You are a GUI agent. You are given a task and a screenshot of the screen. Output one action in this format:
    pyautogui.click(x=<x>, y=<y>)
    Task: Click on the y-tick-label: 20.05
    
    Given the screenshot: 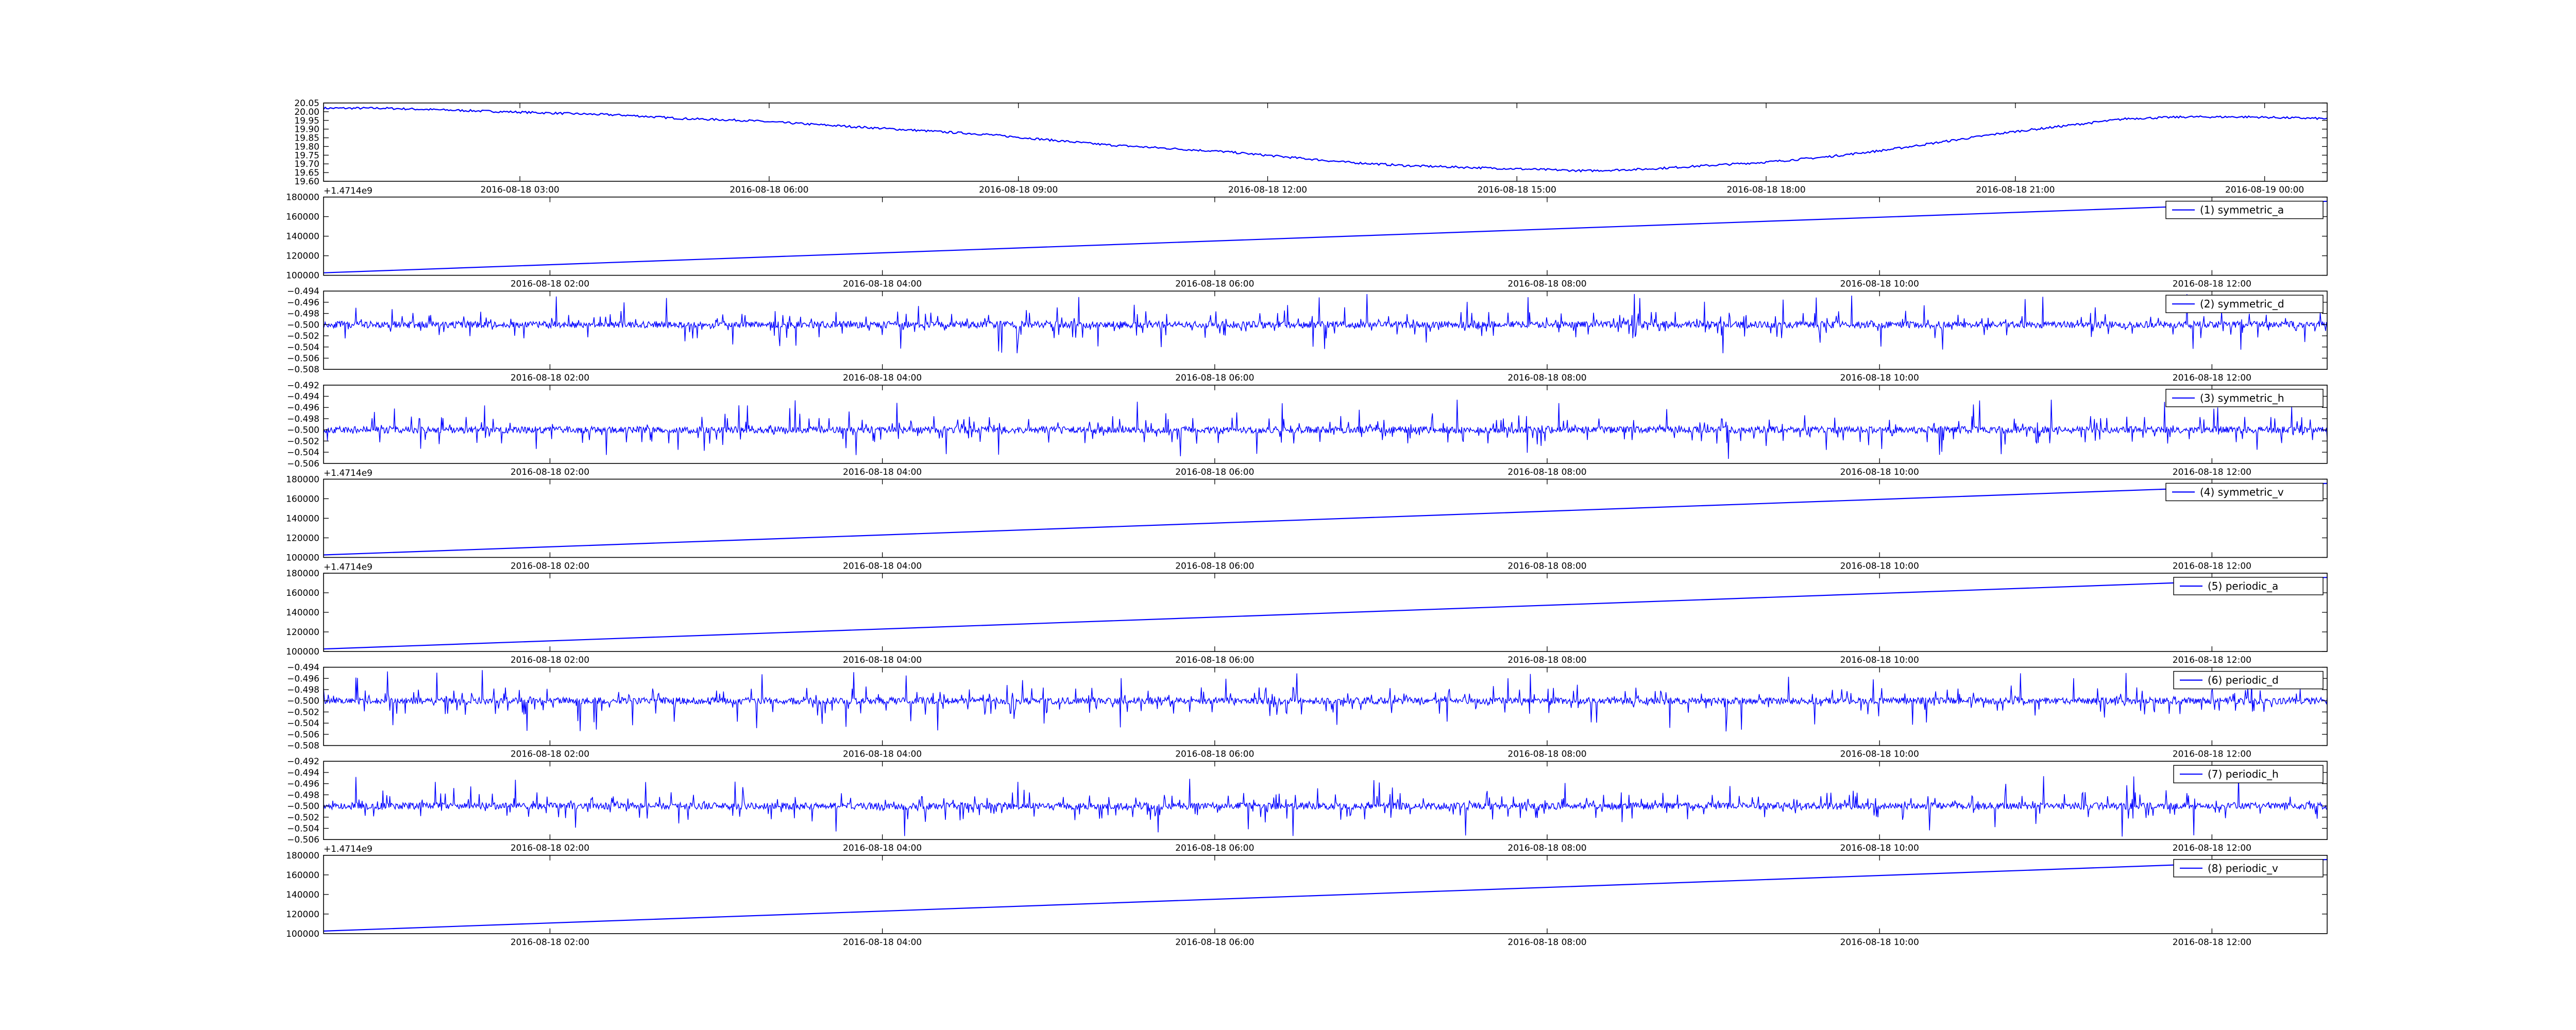 What is the action you would take?
    pyautogui.click(x=306, y=103)
    